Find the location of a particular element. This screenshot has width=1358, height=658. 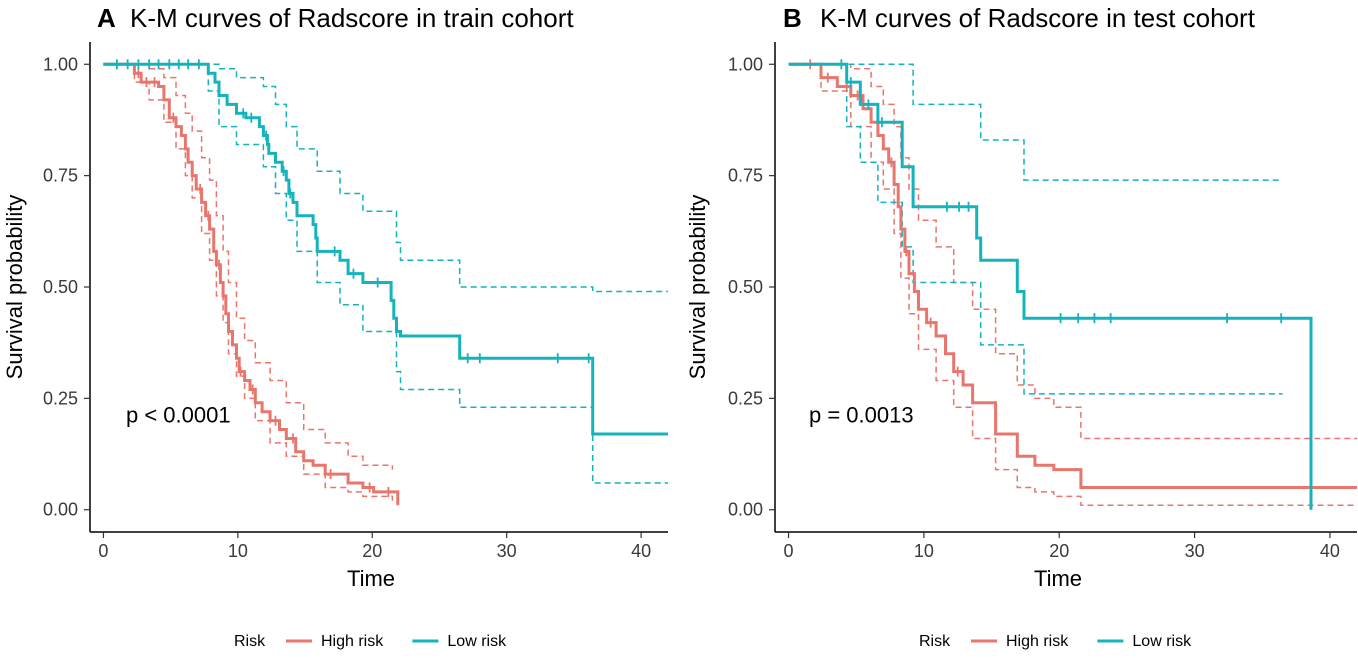

chart-title: K-M curves of Radscore in train cohort is located at coordinates (352, 18).